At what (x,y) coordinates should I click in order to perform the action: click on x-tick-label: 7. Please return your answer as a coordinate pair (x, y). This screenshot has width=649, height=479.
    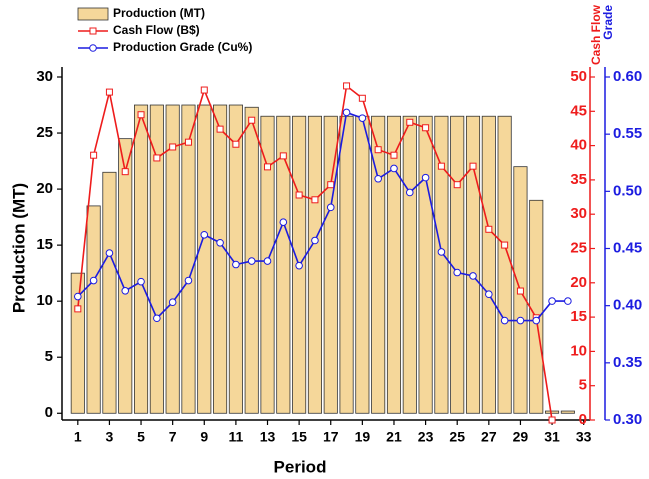
    Looking at the image, I should click on (173, 437).